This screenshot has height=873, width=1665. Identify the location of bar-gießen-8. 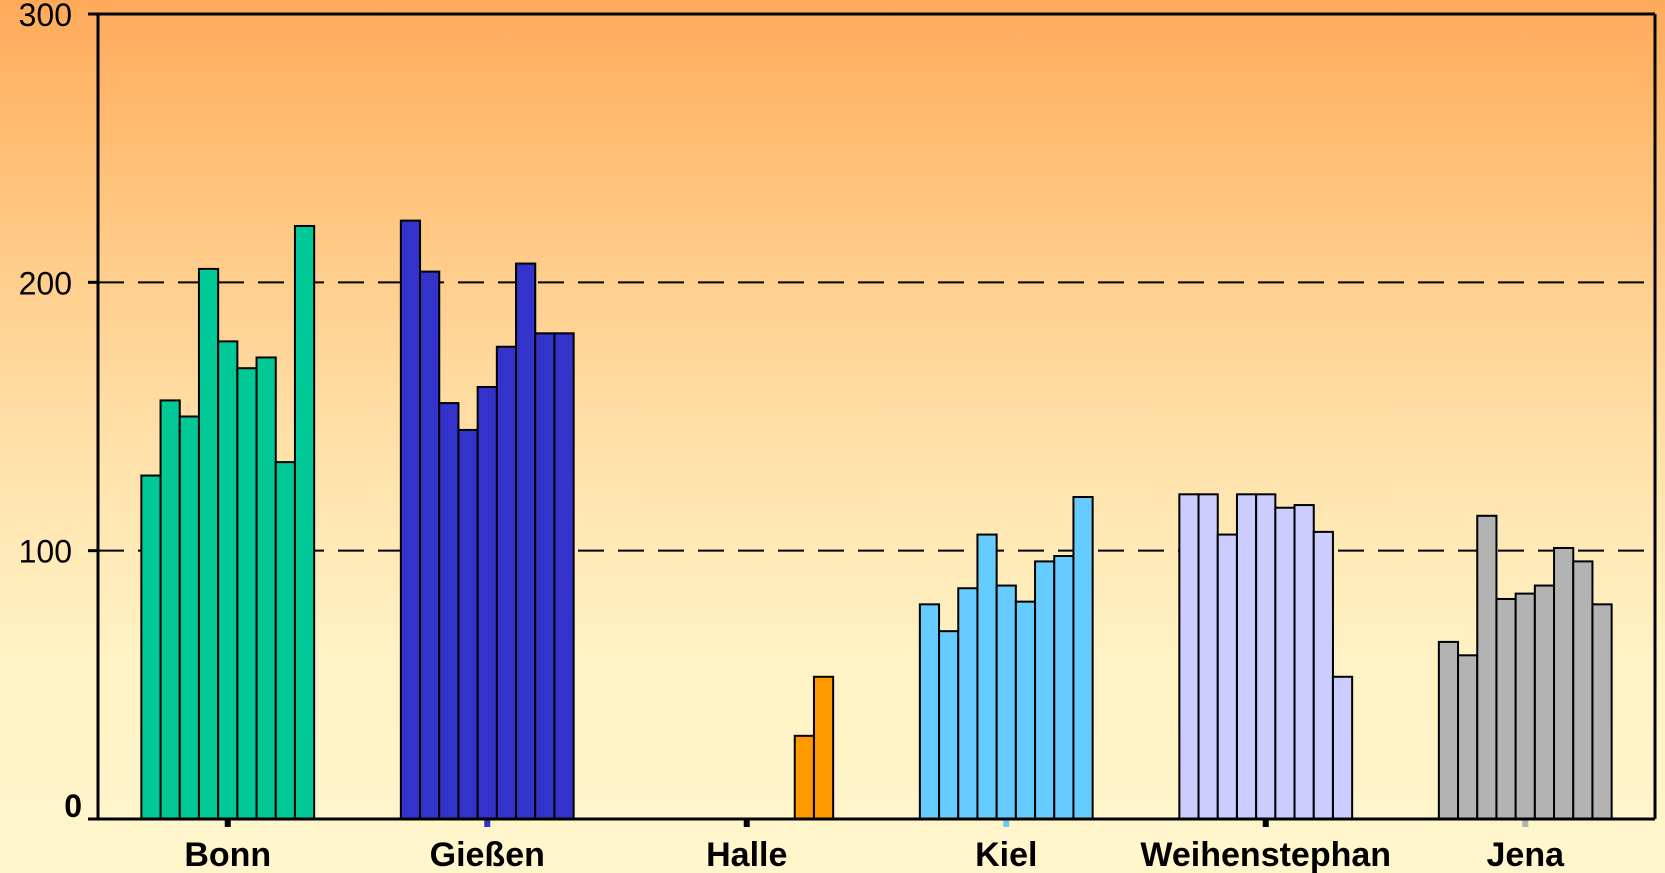
(545, 576).